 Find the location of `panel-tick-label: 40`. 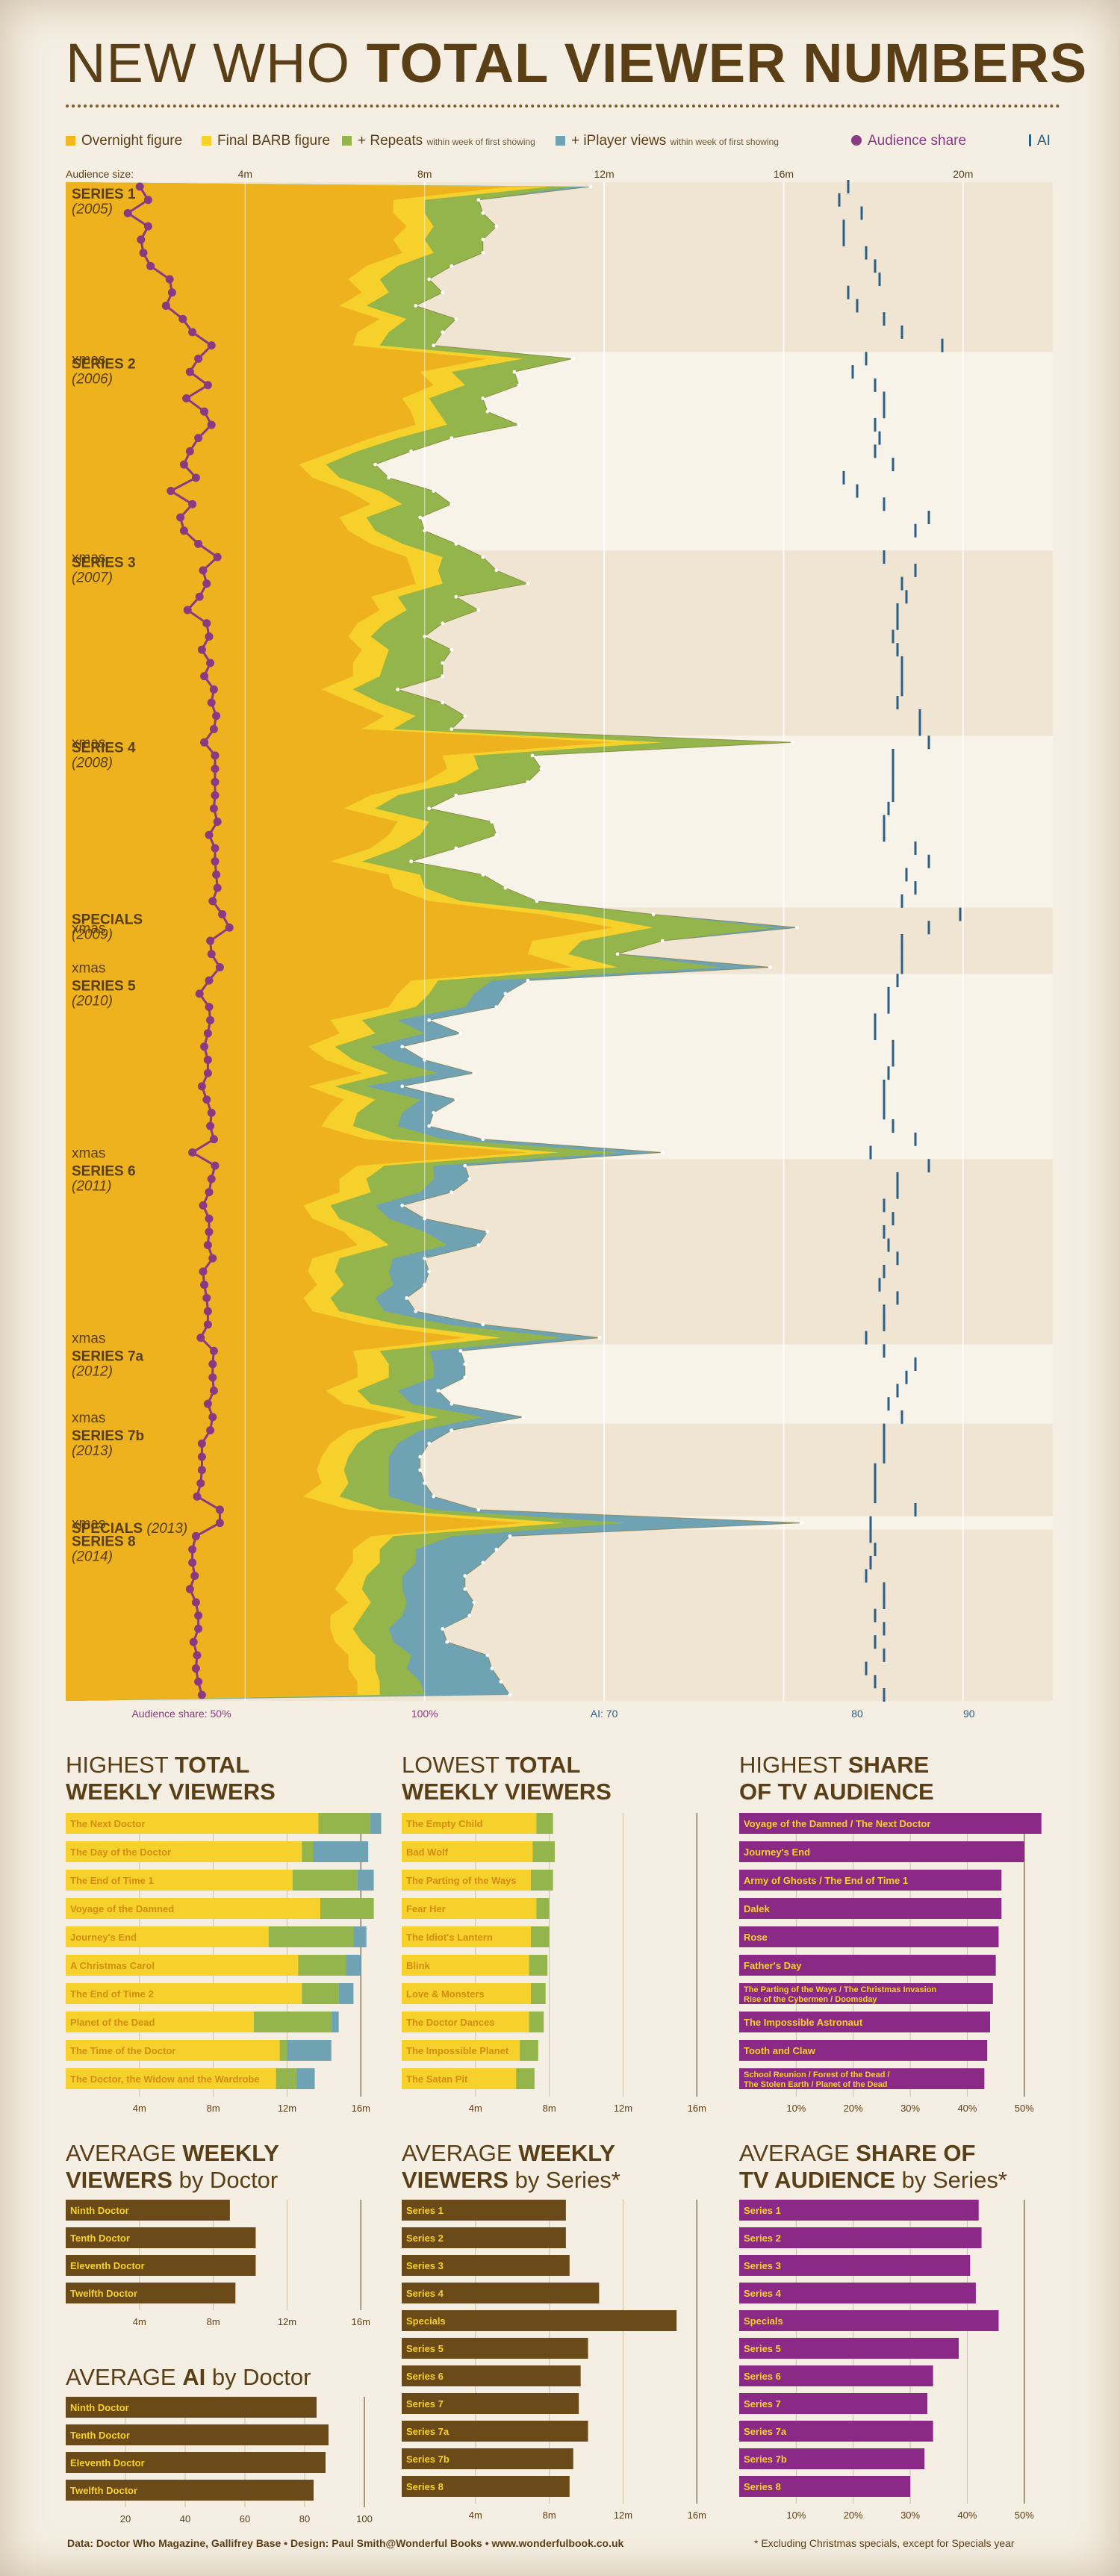

panel-tick-label: 40 is located at coordinates (185, 2518).